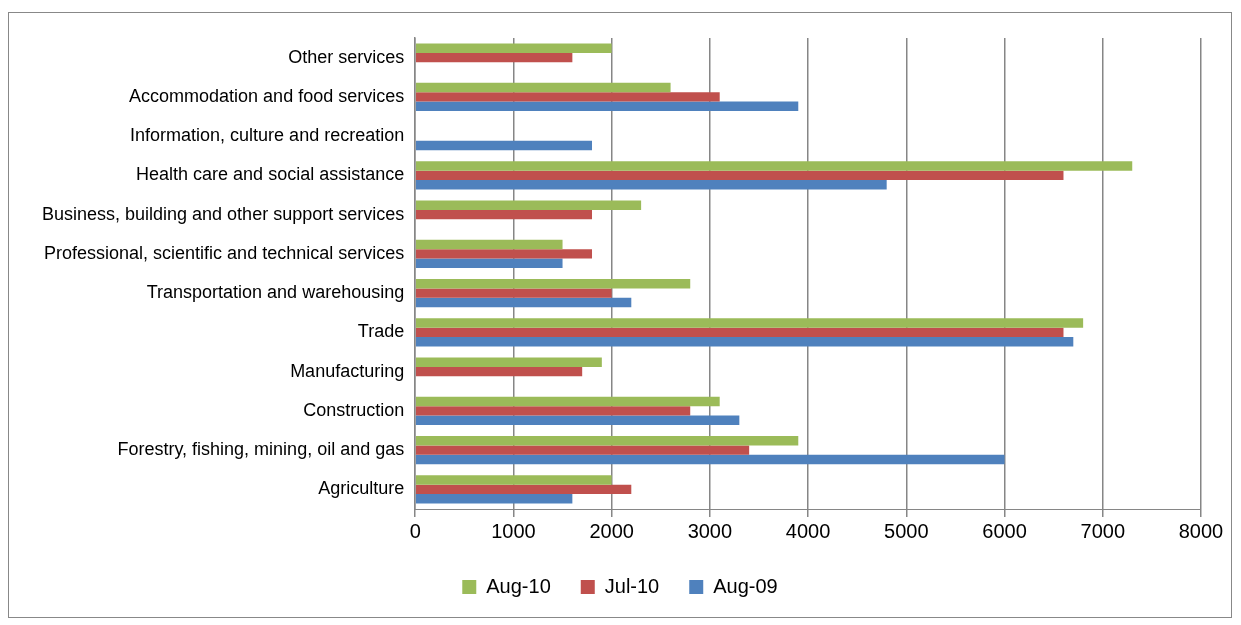 This screenshot has height=625, width=1241. I want to click on x-tick-label: 5000, so click(906, 530).